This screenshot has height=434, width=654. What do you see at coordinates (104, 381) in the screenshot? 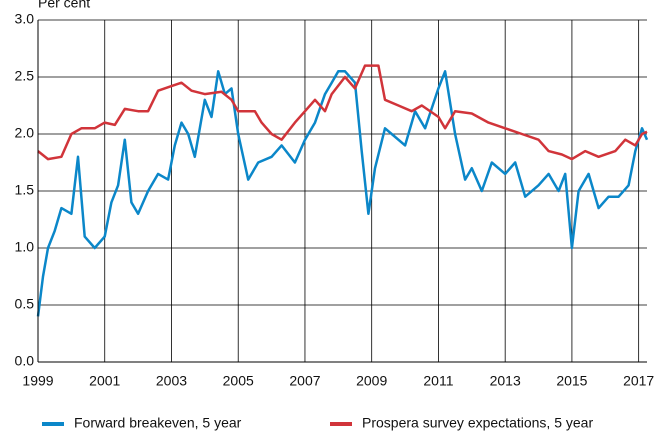
I see `x-tick-label: 2001` at bounding box center [104, 381].